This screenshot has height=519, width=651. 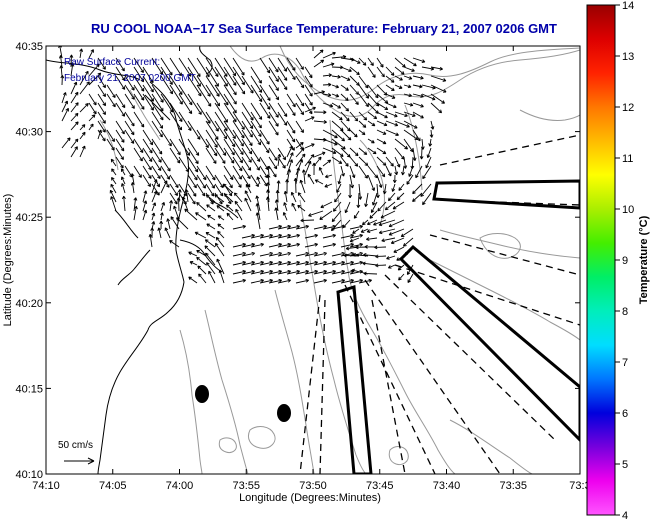 What do you see at coordinates (29, 133) in the screenshot?
I see `y-tick-label: 40:30` at bounding box center [29, 133].